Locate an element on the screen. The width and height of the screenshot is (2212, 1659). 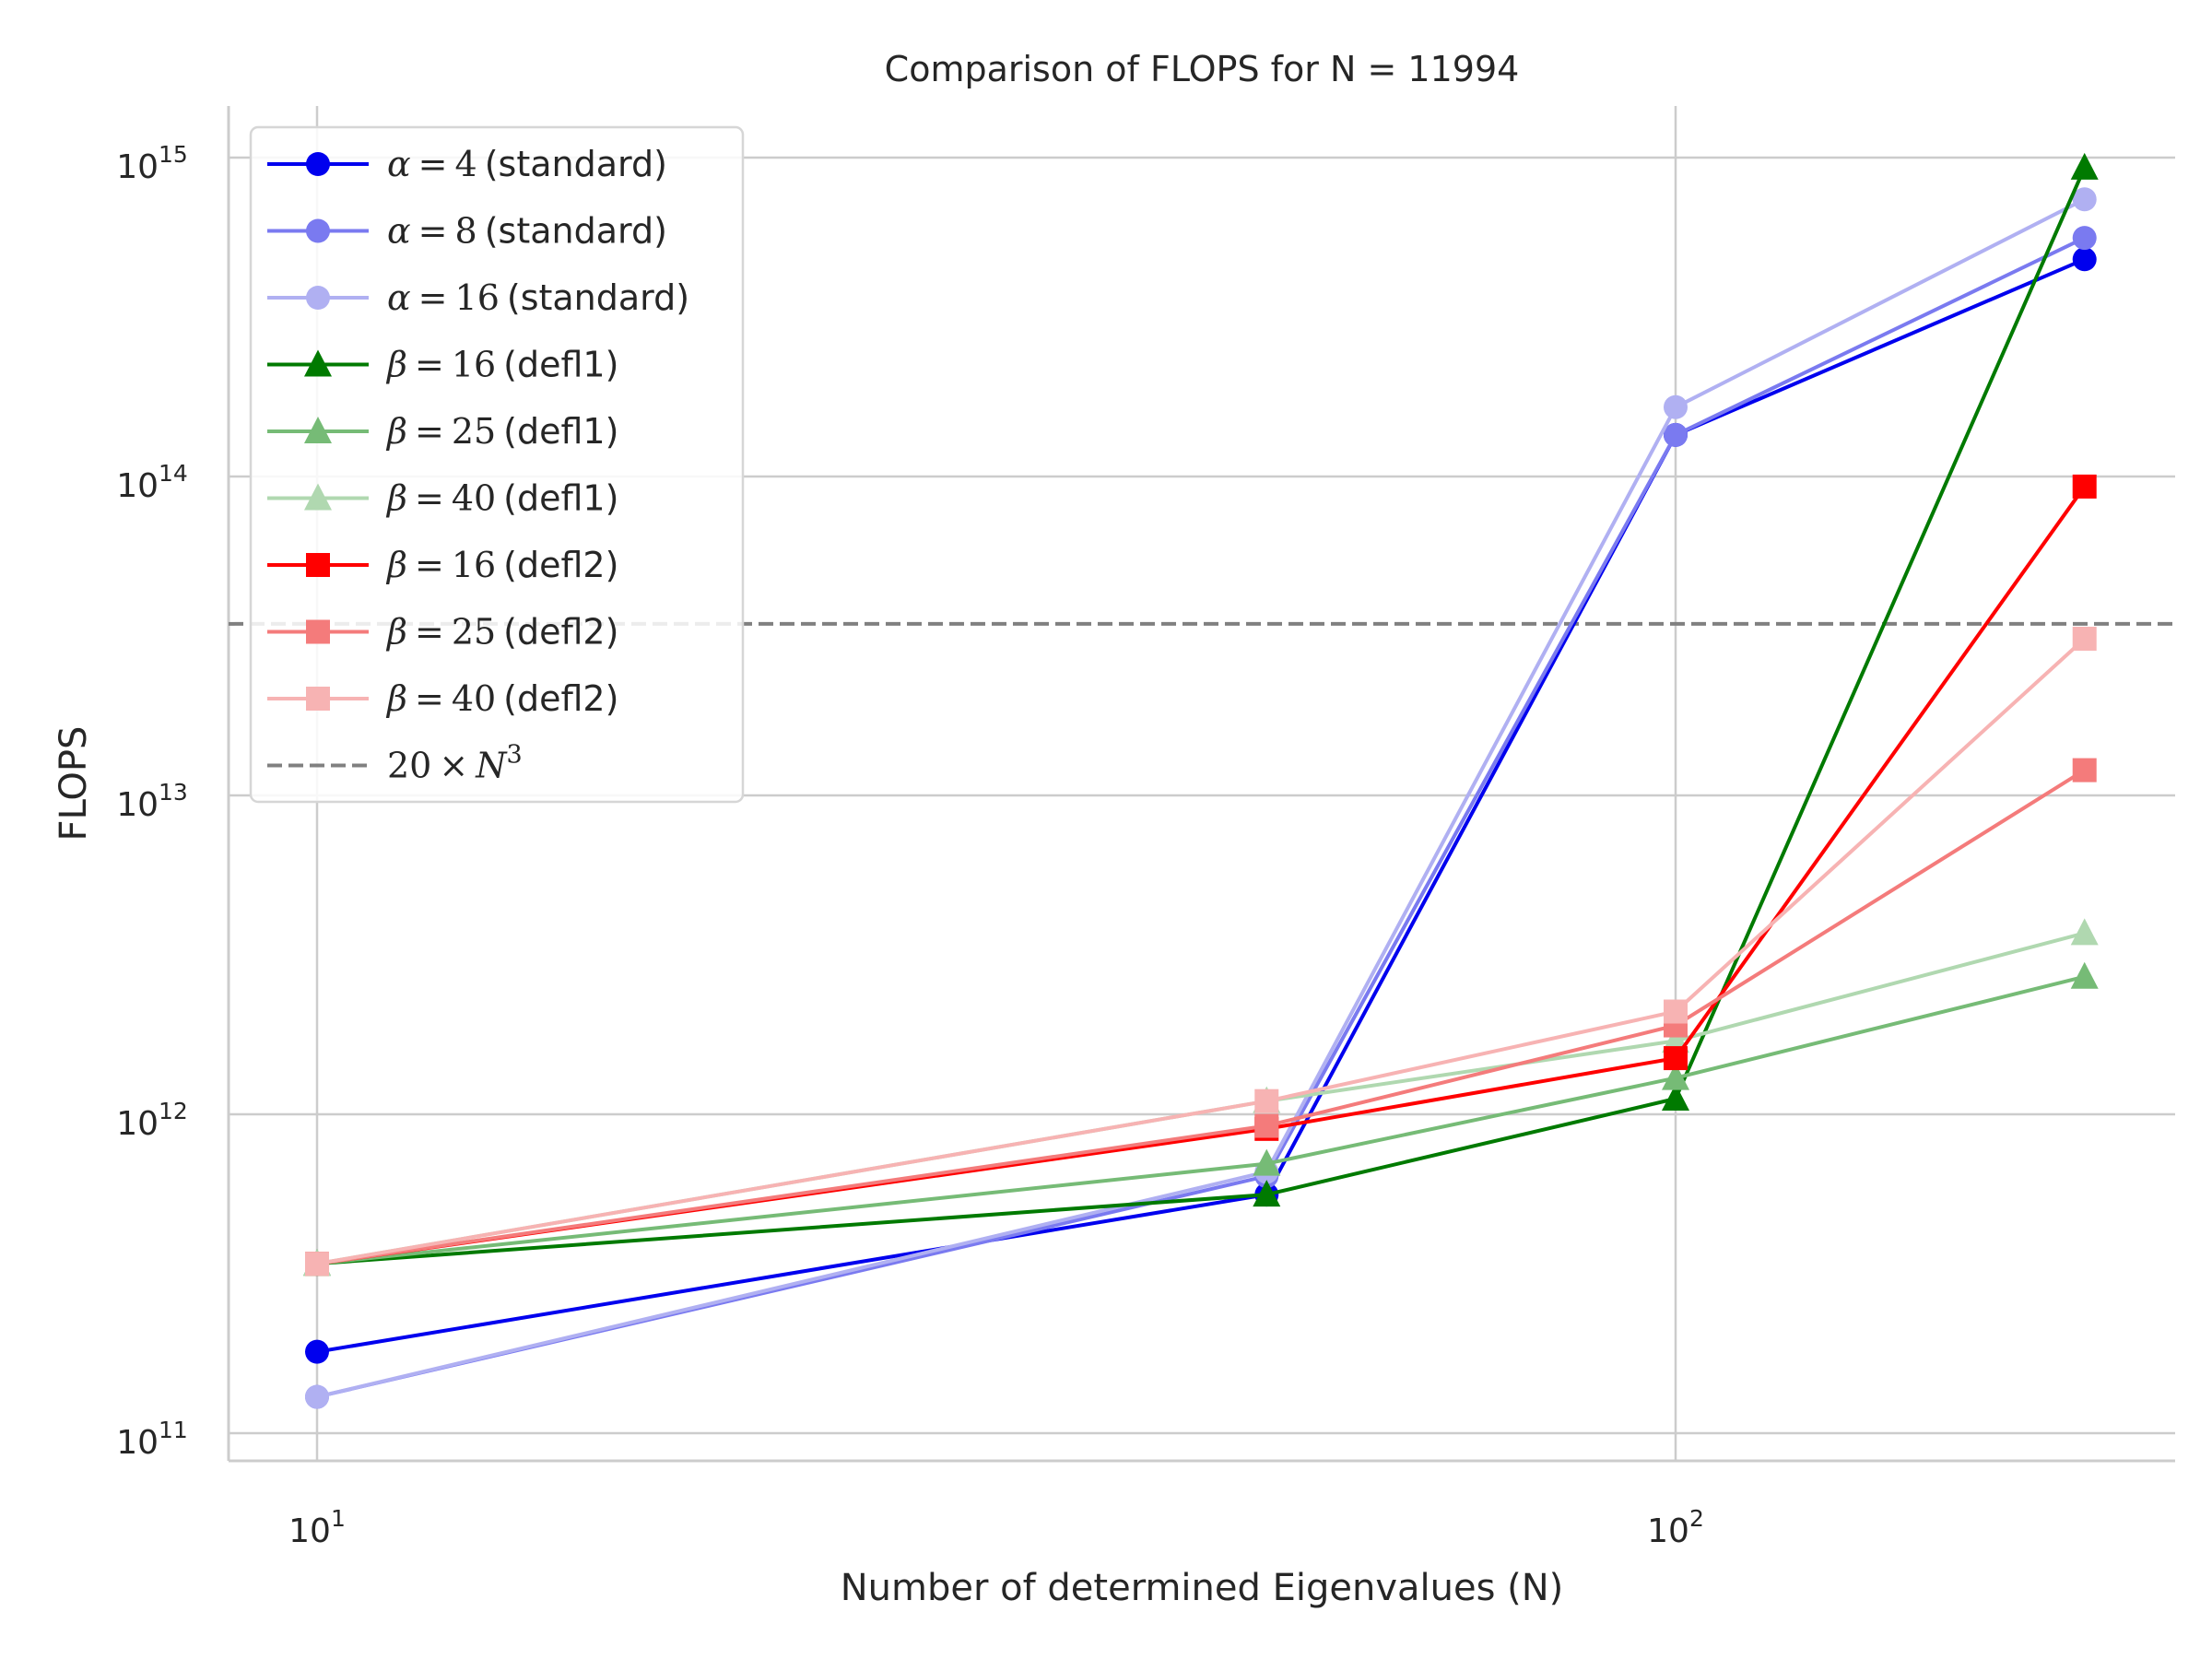
legend-value: 16 is located at coordinates (474, 565).